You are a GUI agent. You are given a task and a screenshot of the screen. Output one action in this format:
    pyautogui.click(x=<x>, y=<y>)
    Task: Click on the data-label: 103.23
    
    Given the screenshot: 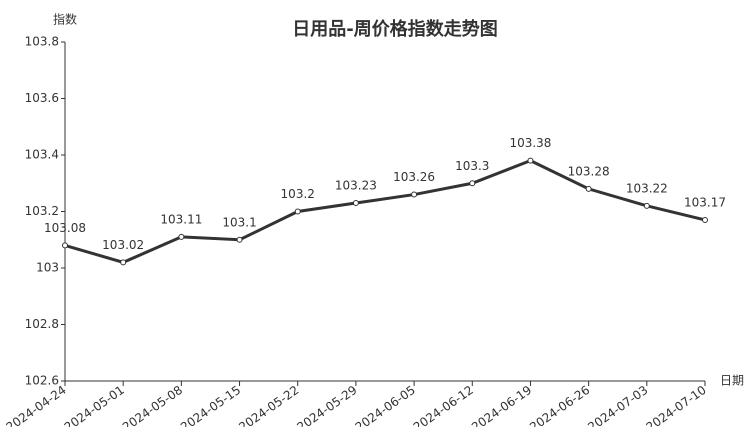 What is the action you would take?
    pyautogui.click(x=356, y=186)
    